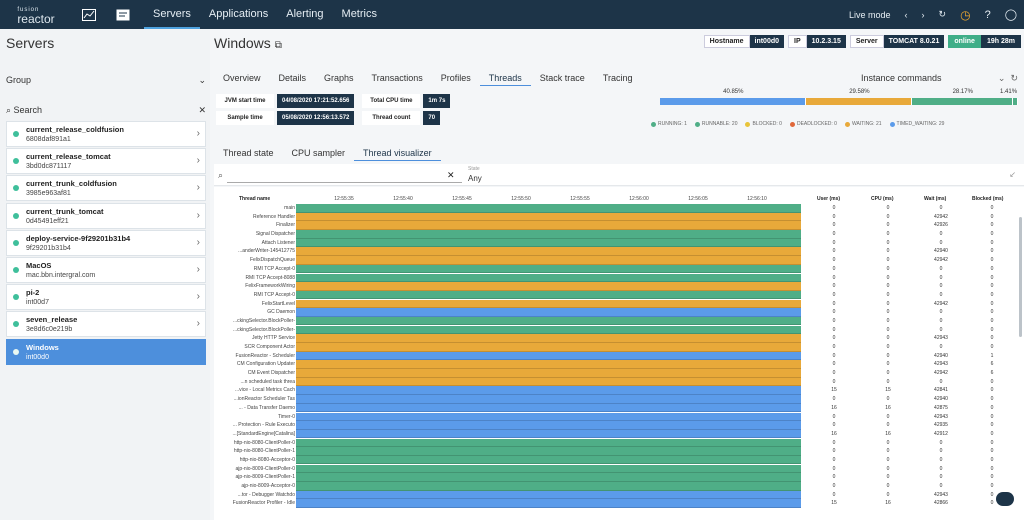 This screenshot has height=520, width=1024. What do you see at coordinates (619, 364) in the screenshot?
I see `table-row: CM Configuration Updater 0 0 42943 6` at bounding box center [619, 364].